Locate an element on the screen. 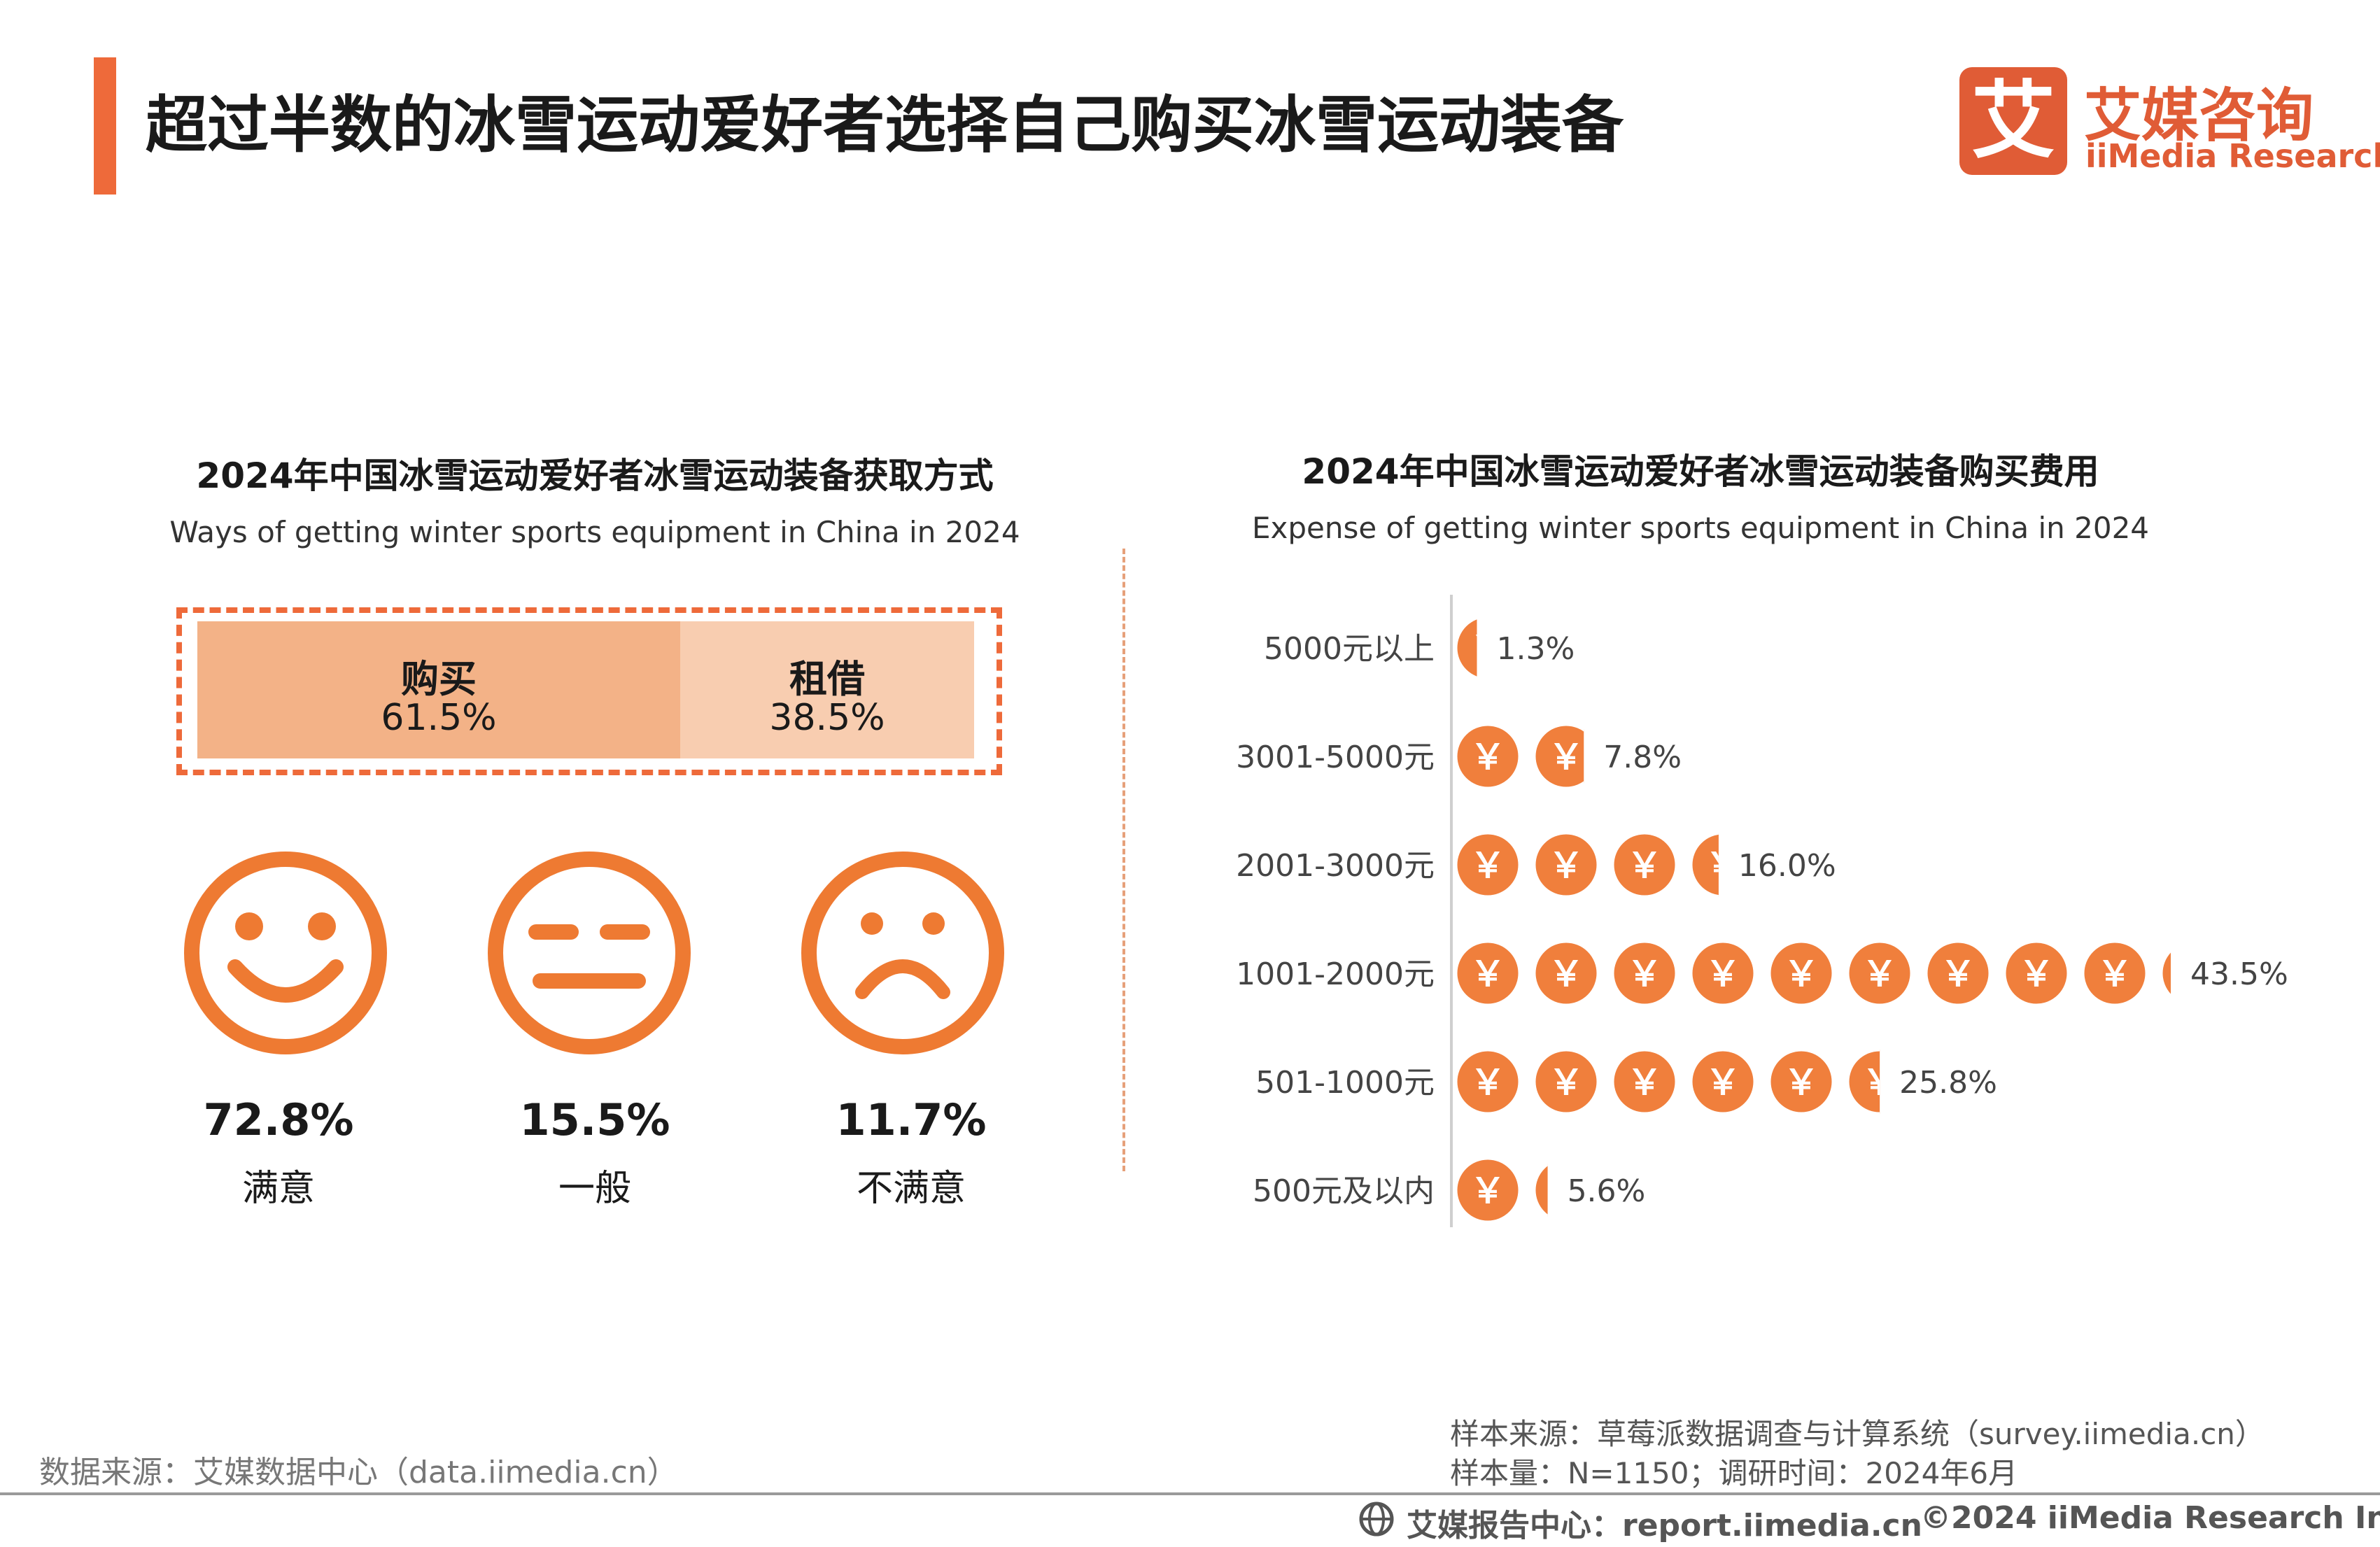 This screenshot has height=1547, width=2380. category-label: 1001-2000元 is located at coordinates (1335, 974).